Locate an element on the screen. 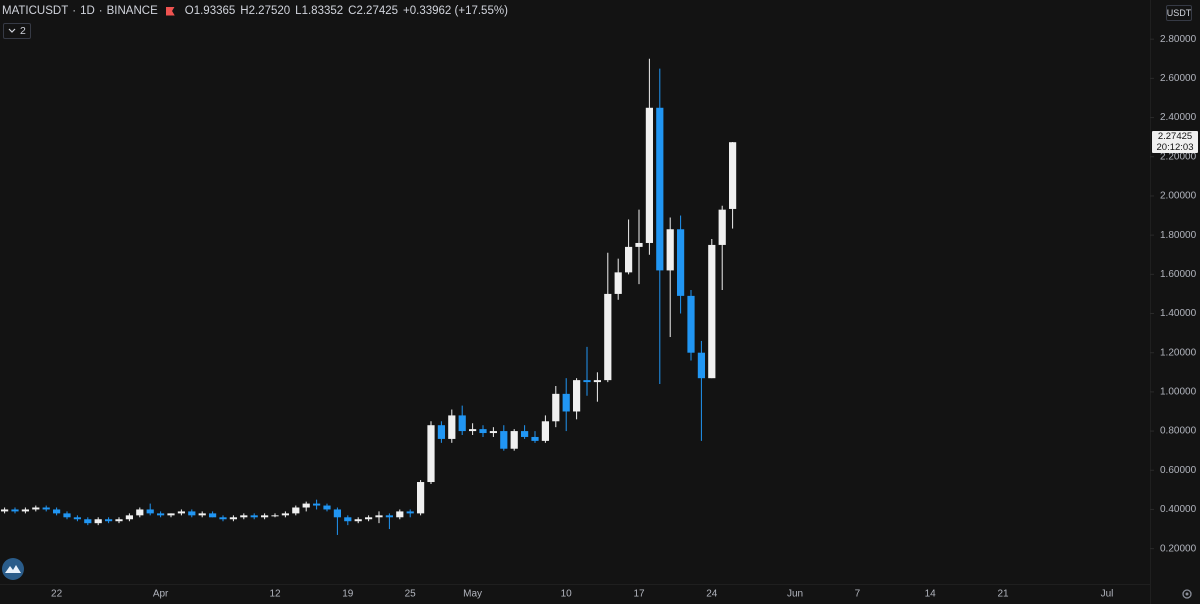 This screenshot has height=604, width=1200. currency-button: USDT is located at coordinates (1179, 13).